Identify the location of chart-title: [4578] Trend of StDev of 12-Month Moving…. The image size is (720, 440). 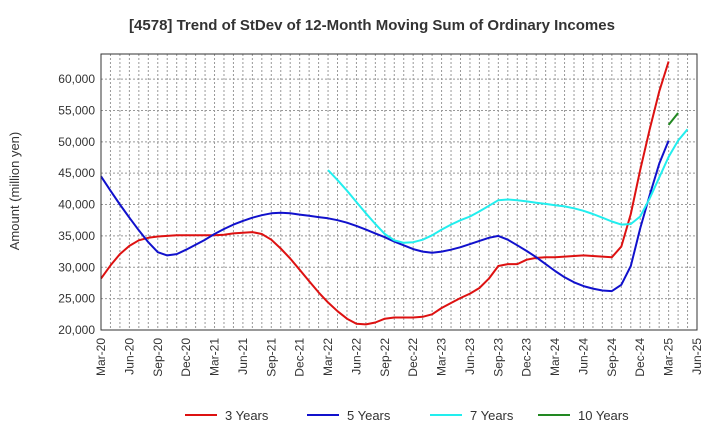
(372, 25).